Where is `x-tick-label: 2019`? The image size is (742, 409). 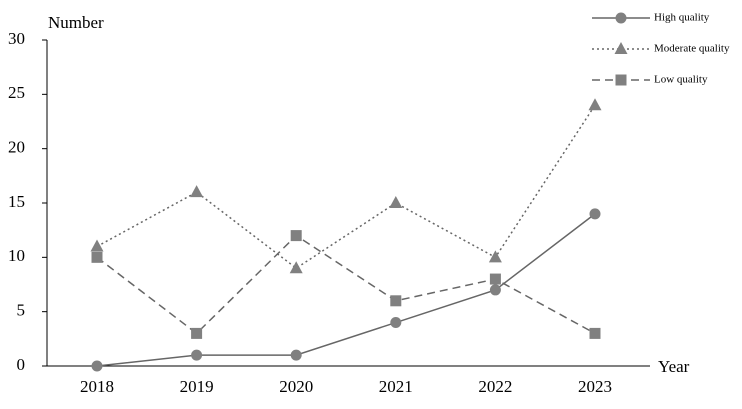
x-tick-label: 2019 is located at coordinates (197, 386).